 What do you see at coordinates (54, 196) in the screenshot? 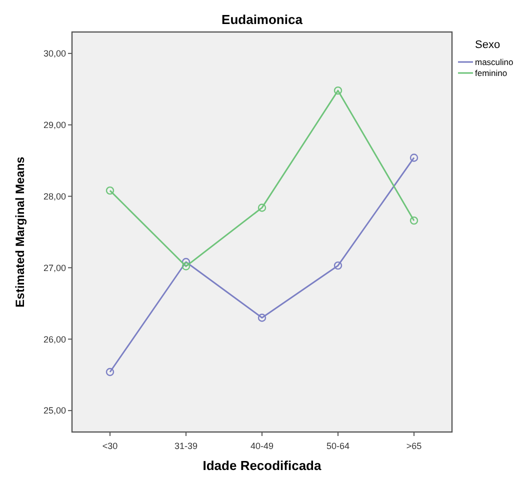
I see `y-tick-label: 28,00` at bounding box center [54, 196].